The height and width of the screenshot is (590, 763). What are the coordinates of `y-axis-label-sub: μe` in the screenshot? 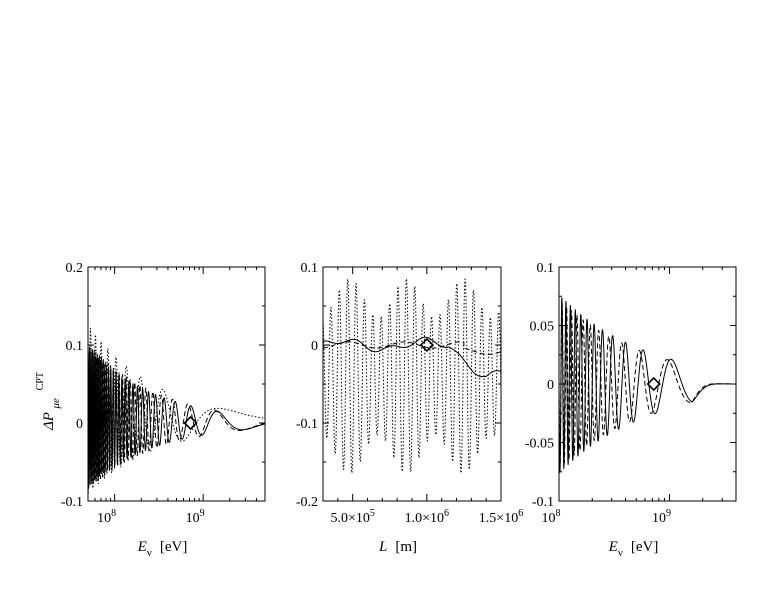 It's located at (56, 404).